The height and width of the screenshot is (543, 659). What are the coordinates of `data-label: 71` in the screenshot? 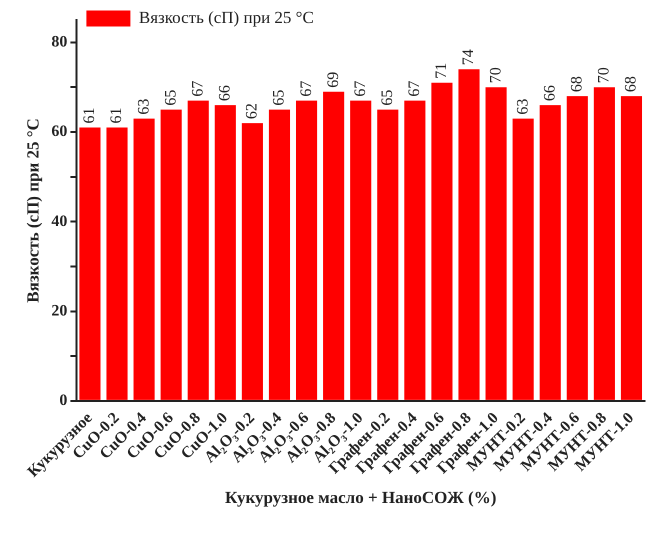 It's located at (441, 70).